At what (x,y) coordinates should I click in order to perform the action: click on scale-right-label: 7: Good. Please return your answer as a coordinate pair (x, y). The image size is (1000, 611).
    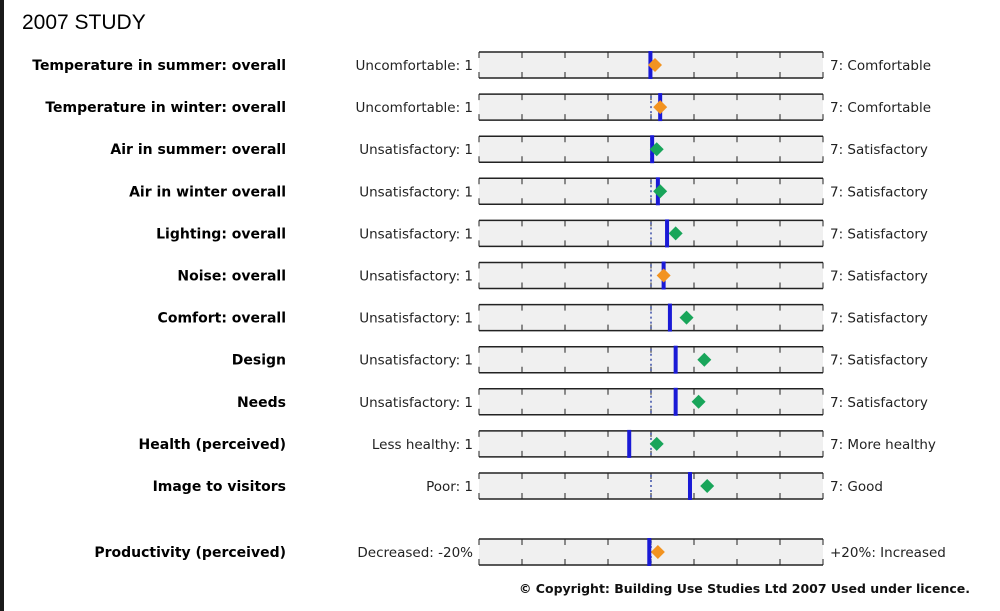
    Looking at the image, I should click on (856, 487).